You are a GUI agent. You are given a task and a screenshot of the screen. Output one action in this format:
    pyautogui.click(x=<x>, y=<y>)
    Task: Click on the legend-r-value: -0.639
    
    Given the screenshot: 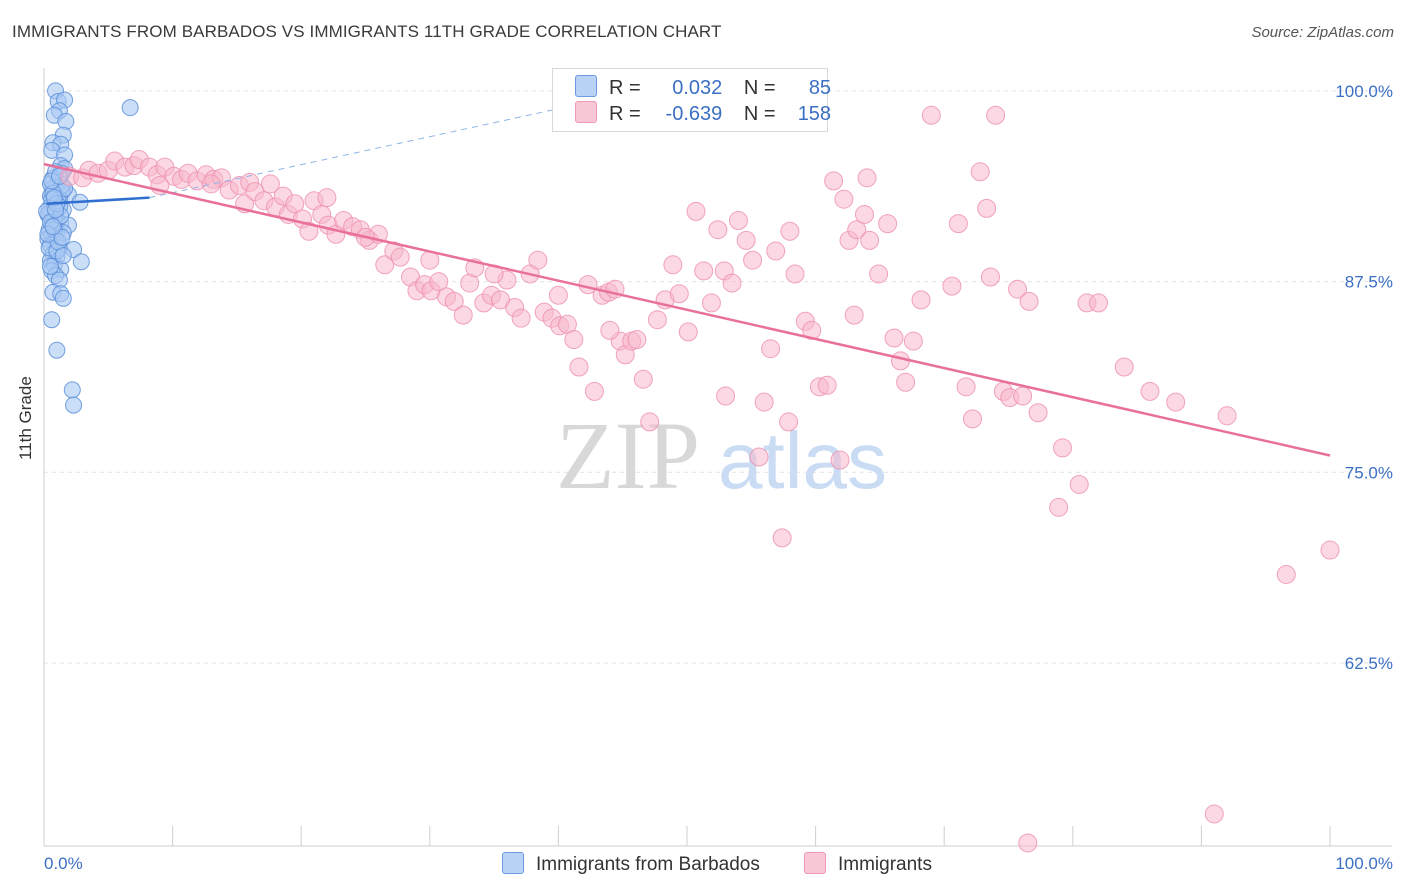 What is the action you would take?
    pyautogui.click(x=694, y=114)
    